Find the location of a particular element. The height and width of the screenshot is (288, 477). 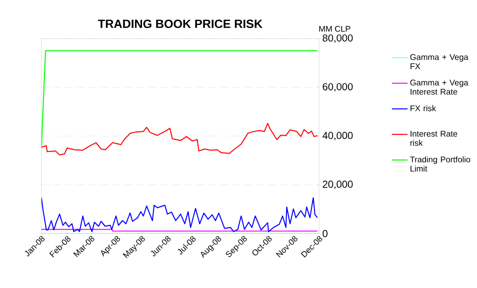

y-tick-label: 20,000 is located at coordinates (337, 185).